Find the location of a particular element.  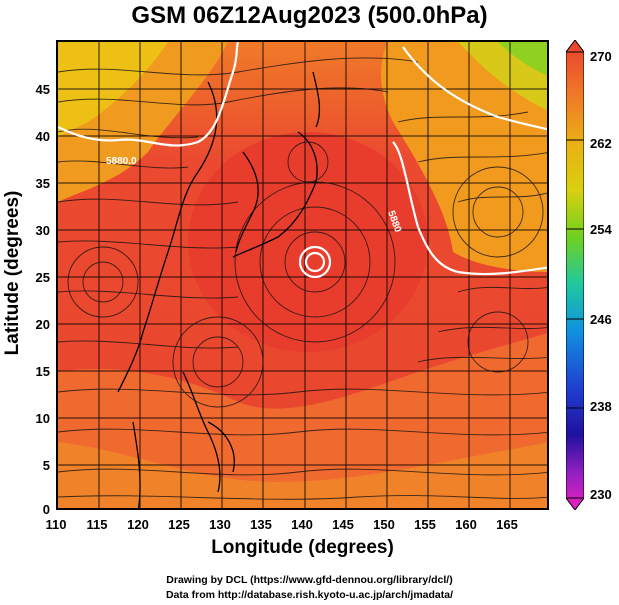

x-tick-label: 125 is located at coordinates (179, 524).